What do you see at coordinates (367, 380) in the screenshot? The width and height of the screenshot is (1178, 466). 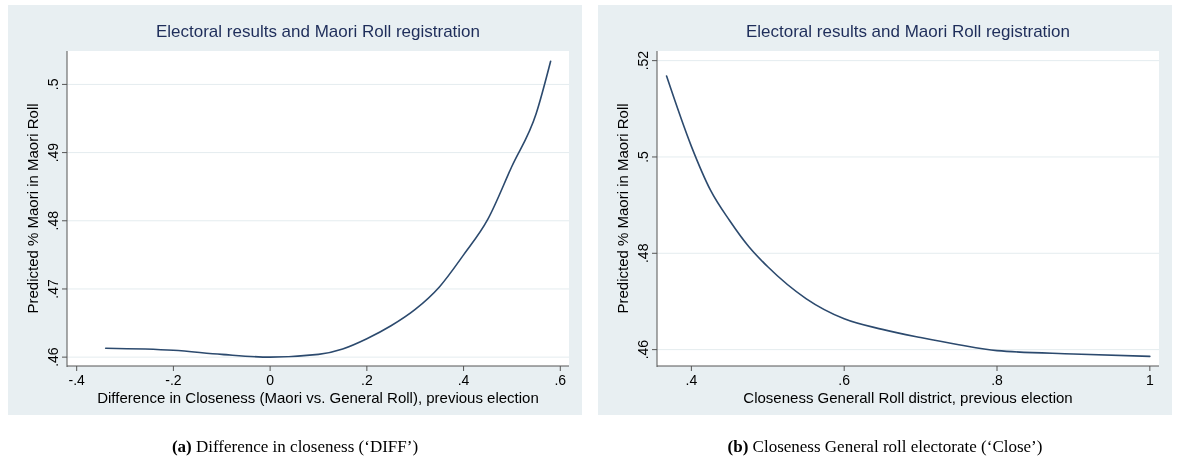 I see `x-tick-label: .2` at bounding box center [367, 380].